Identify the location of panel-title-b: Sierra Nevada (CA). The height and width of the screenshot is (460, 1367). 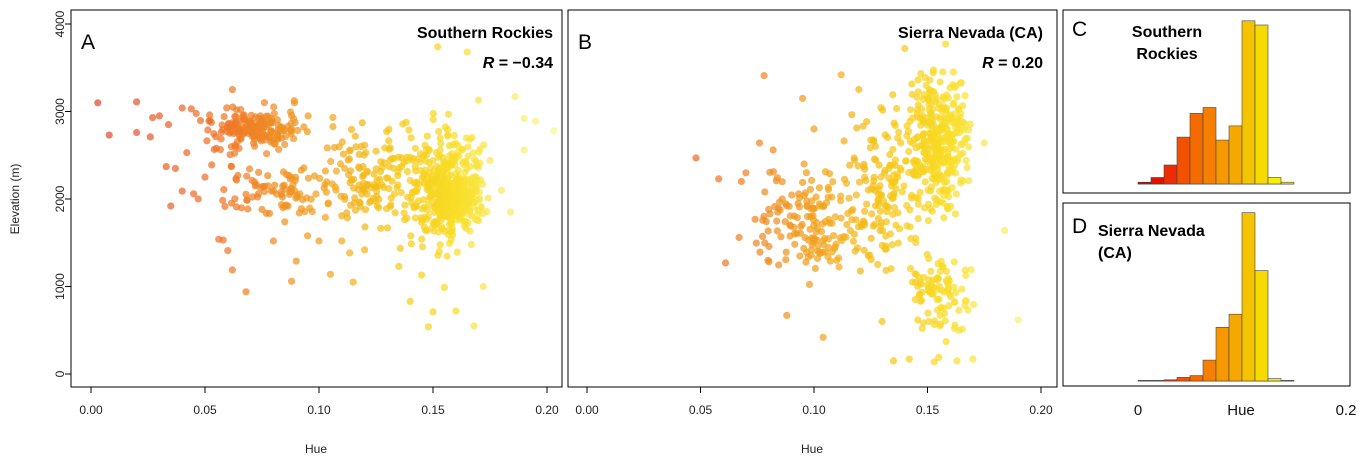
(970, 33).